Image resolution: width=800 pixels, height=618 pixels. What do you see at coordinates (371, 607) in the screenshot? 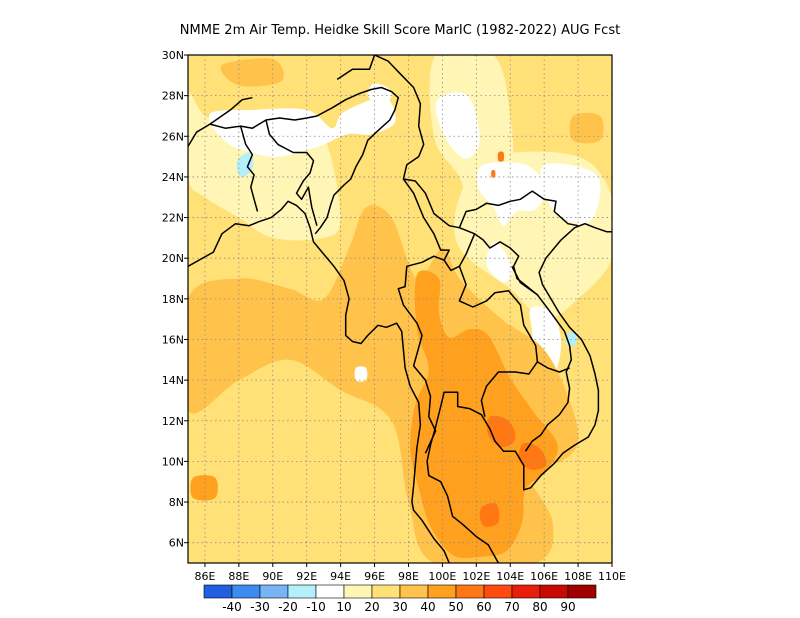
I see `colorbar-label-5: 20` at bounding box center [371, 607].